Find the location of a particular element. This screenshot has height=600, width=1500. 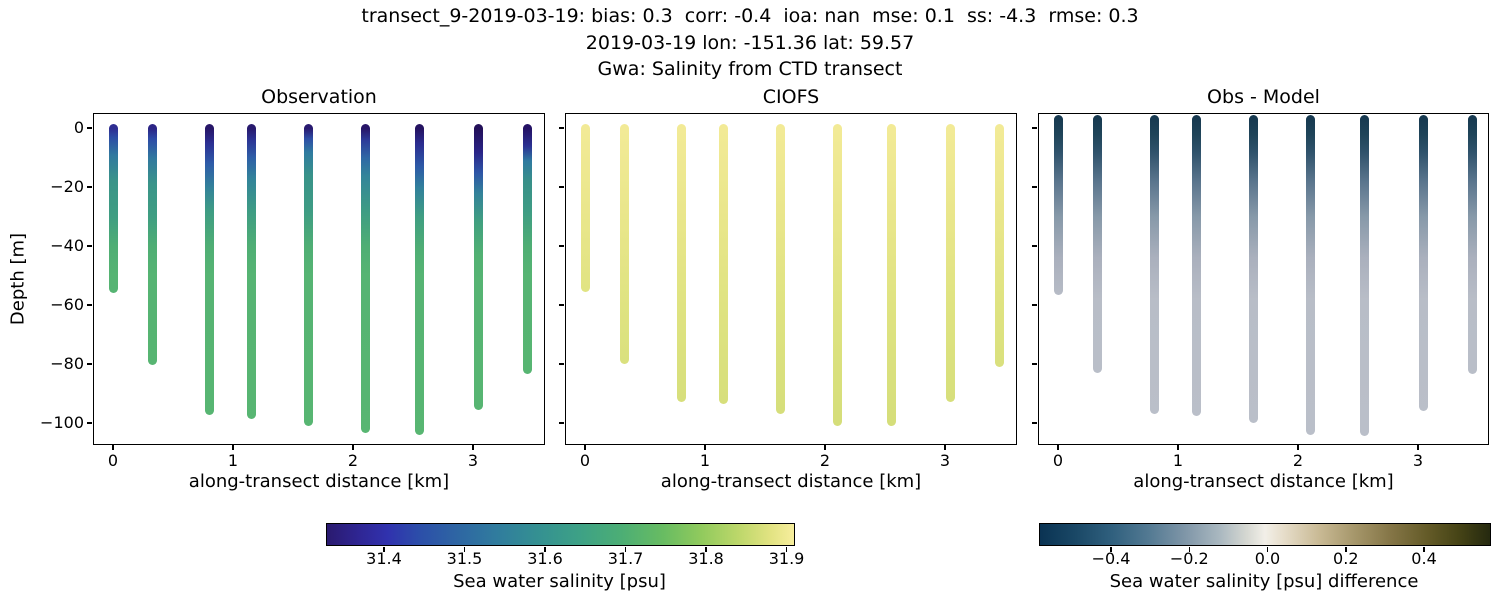

colorbar-tick-label: 0.4 is located at coordinates (1424, 558).